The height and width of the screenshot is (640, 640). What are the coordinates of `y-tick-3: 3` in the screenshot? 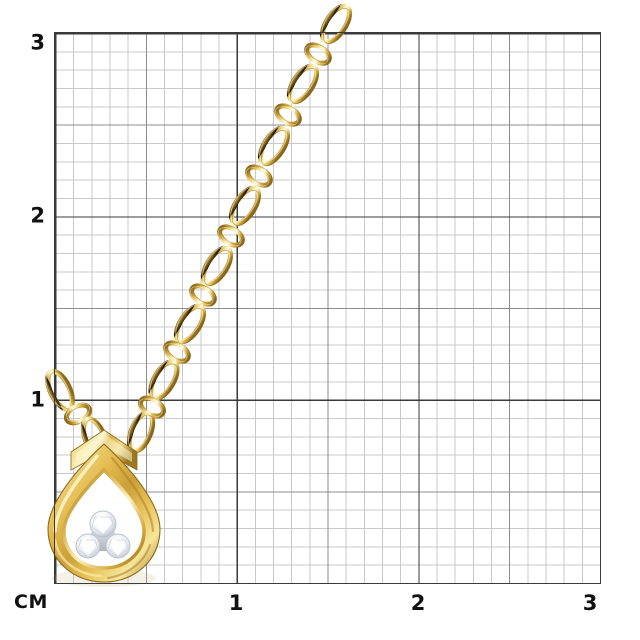 It's located at (37, 42).